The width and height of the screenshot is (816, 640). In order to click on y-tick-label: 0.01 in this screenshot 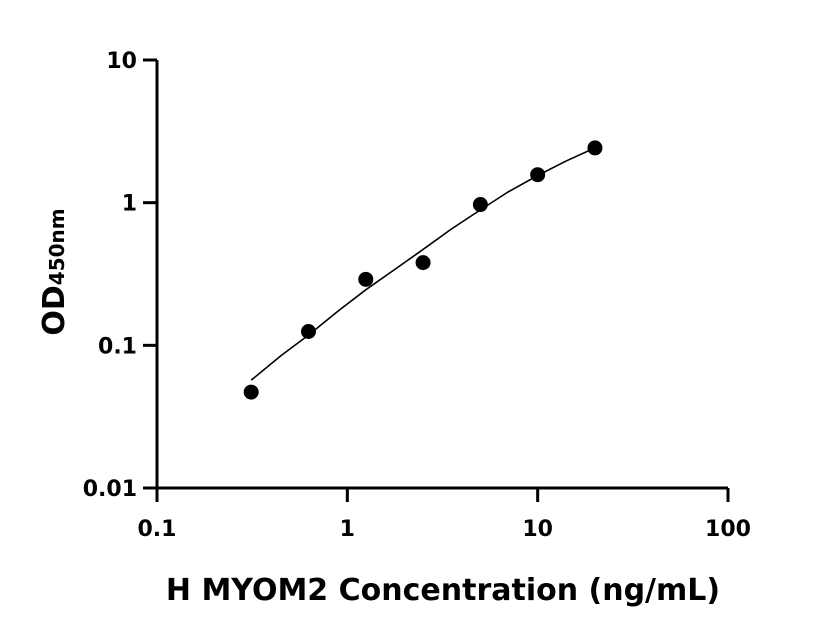, I will do `click(110, 489)`.